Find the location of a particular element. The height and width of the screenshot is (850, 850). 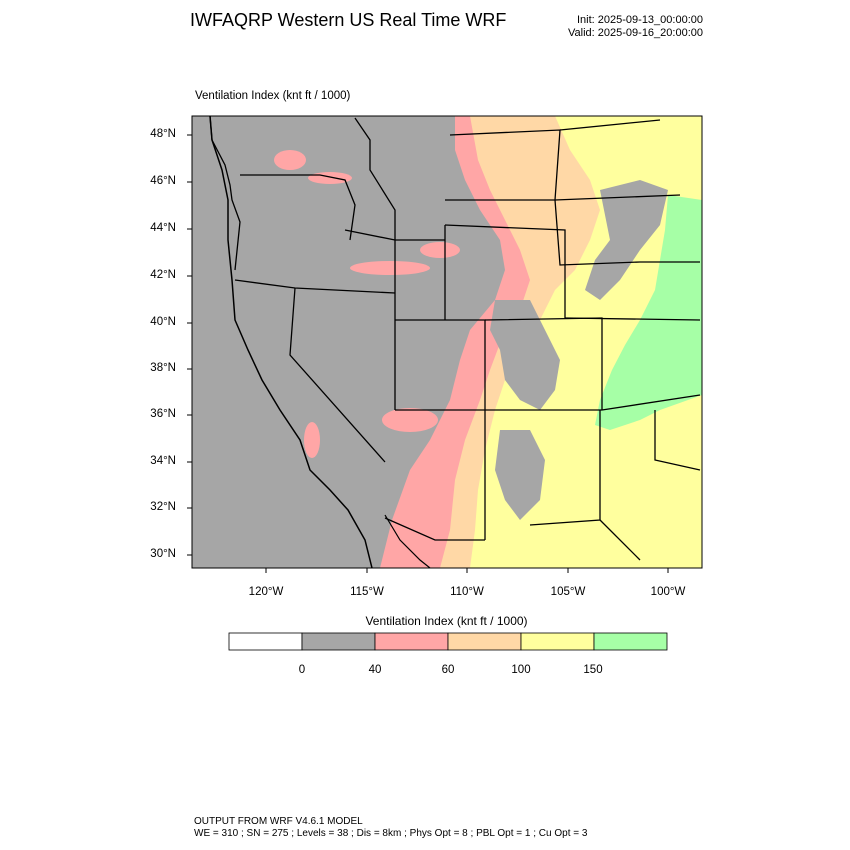

colorbar is located at coordinates (448, 641).